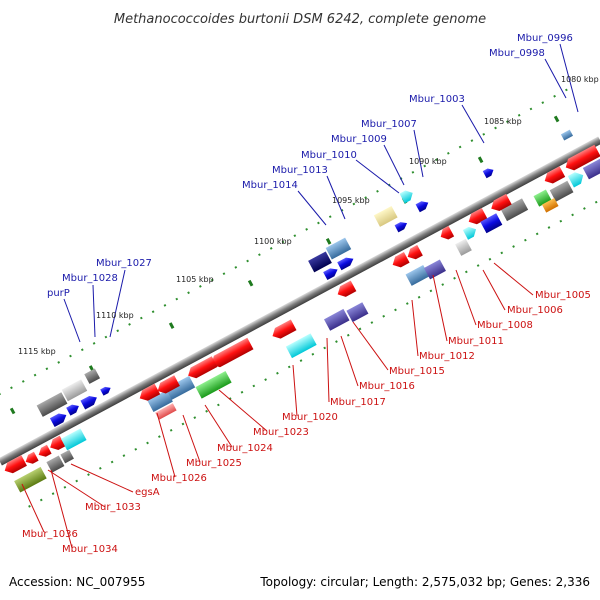 Image resolution: width=600 pixels, height=600 pixels. What do you see at coordinates (115, 315) in the screenshot?
I see `tick-label-1110: 1110 kbp` at bounding box center [115, 315].